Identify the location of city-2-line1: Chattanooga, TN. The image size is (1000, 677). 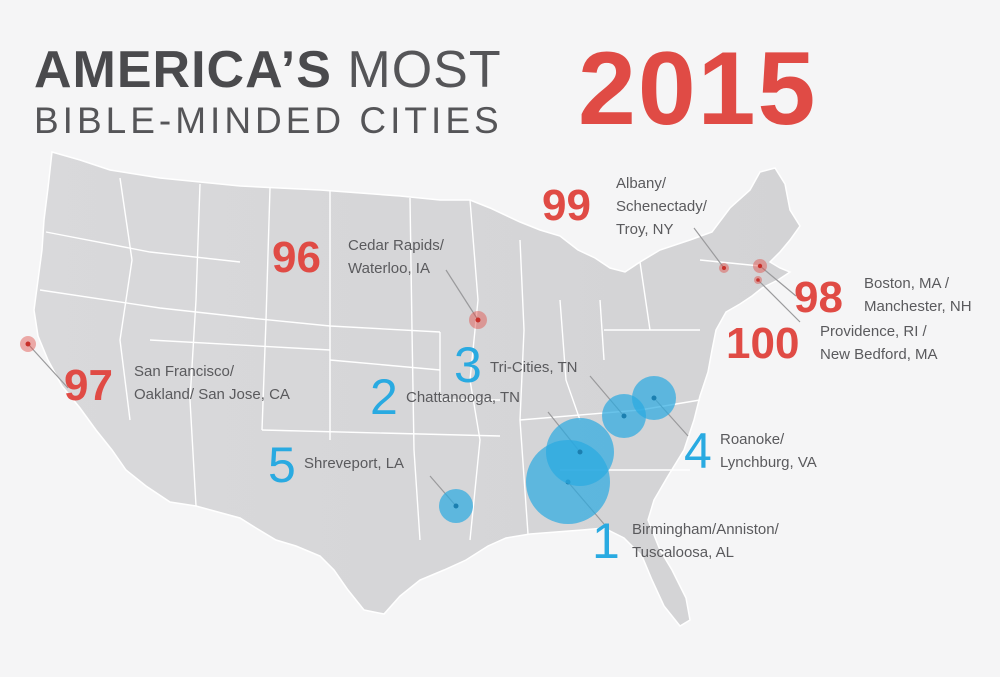
(463, 397).